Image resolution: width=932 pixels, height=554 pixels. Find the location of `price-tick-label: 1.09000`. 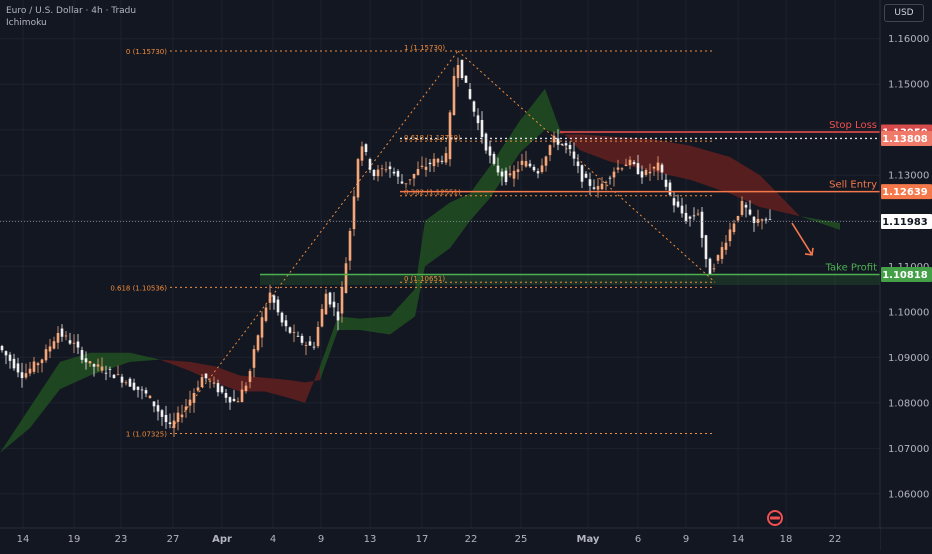

price-tick-label: 1.09000 is located at coordinates (908, 358).